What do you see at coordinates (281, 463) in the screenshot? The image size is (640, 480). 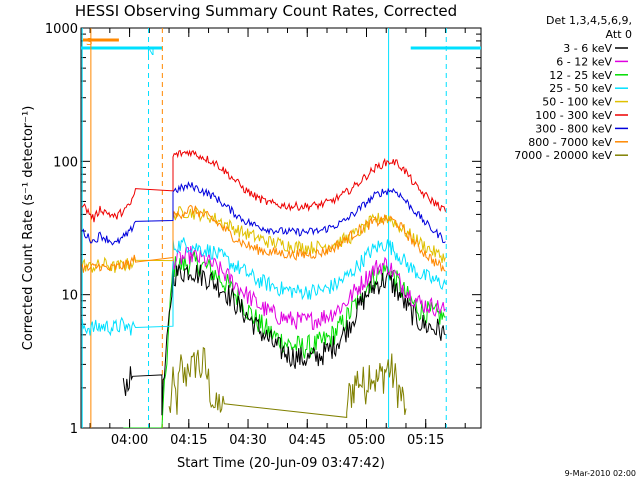 I see `x-axis-label: Start Time (20-Jun-09 03:47:42)` at bounding box center [281, 463].